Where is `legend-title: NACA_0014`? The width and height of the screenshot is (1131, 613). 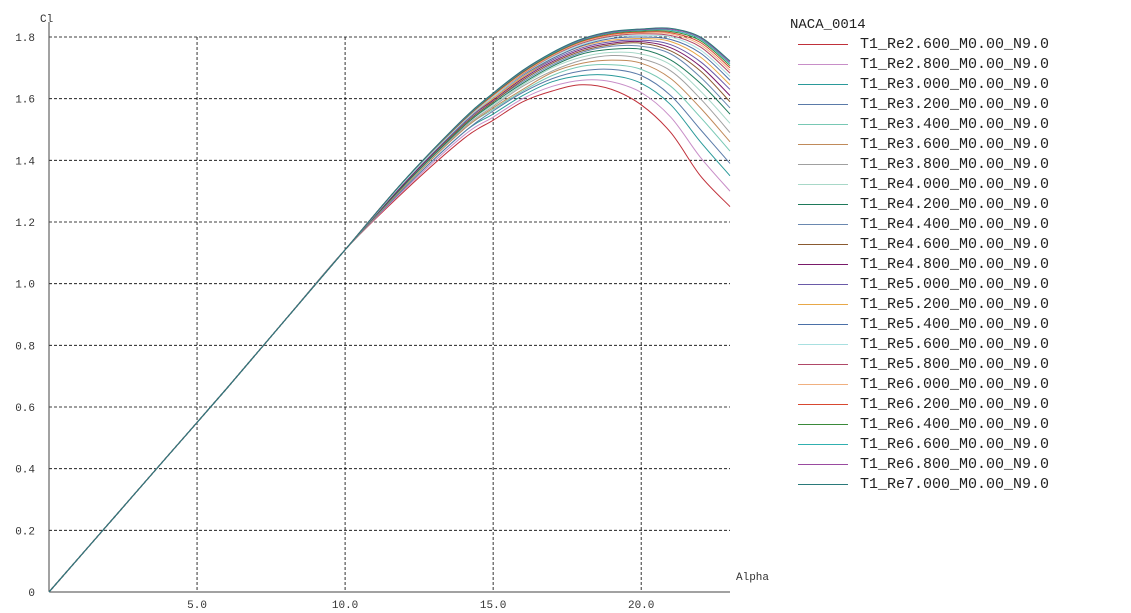 legend-title: NACA_0014 is located at coordinates (828, 25).